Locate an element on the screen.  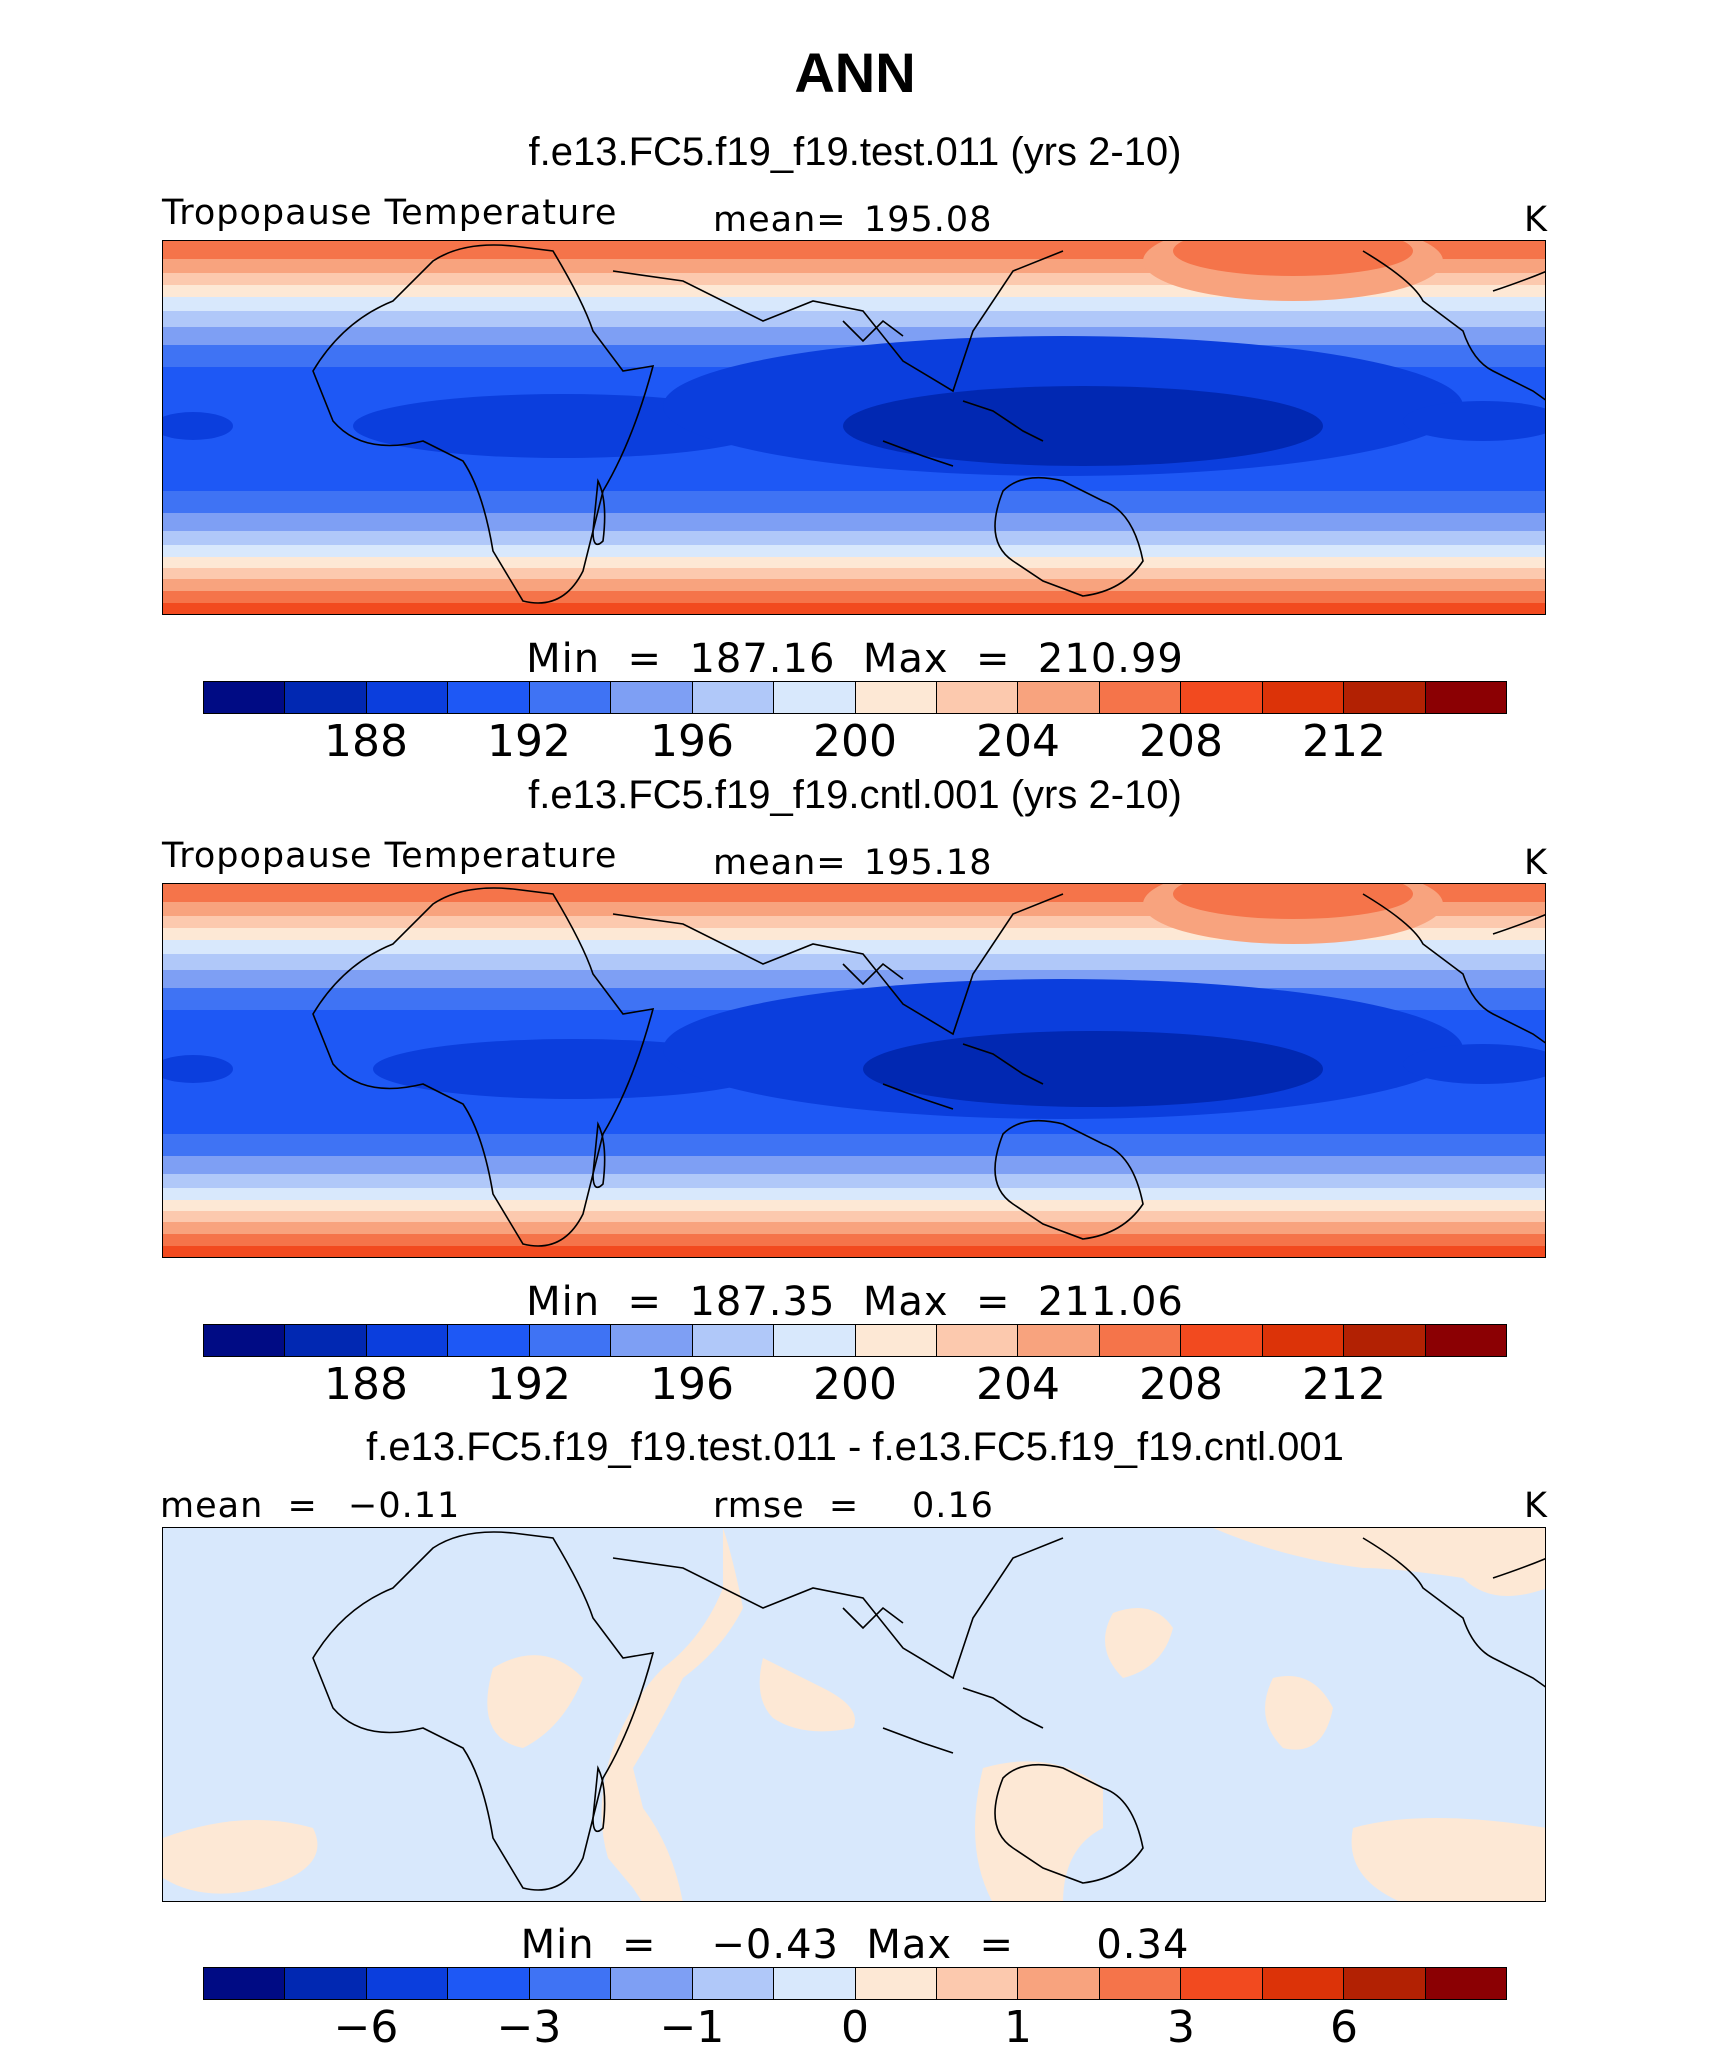
panel-2-mean-value: 195.18 is located at coordinates (928, 863).